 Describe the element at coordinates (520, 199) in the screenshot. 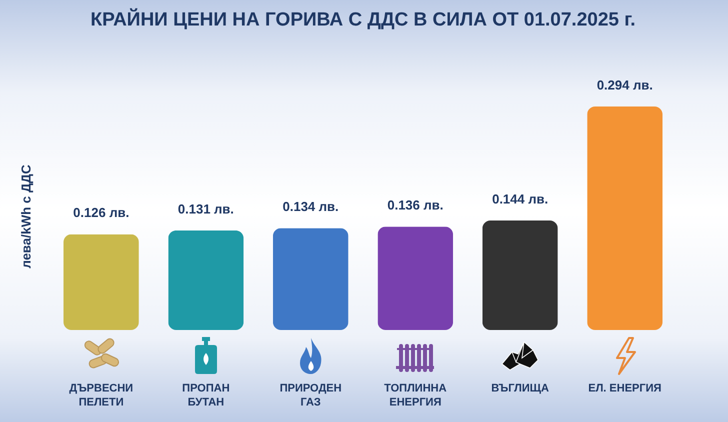

I see `data-label: 0.144 лв.` at that location.